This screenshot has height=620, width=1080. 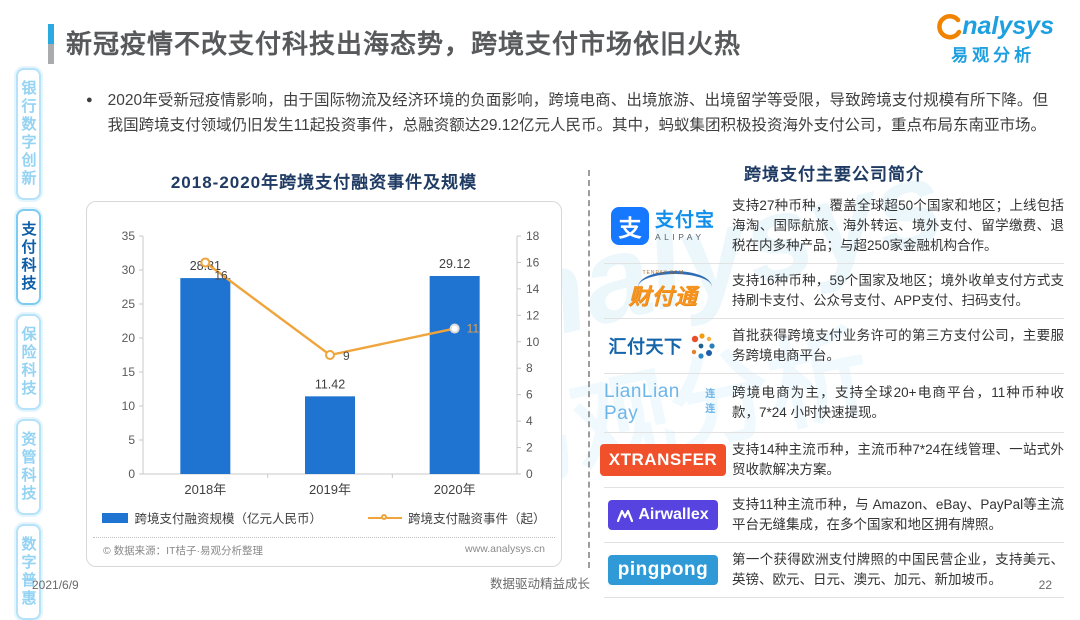 What do you see at coordinates (703, 346) in the screenshot?
I see `huifu-pinwheel-icon` at bounding box center [703, 346].